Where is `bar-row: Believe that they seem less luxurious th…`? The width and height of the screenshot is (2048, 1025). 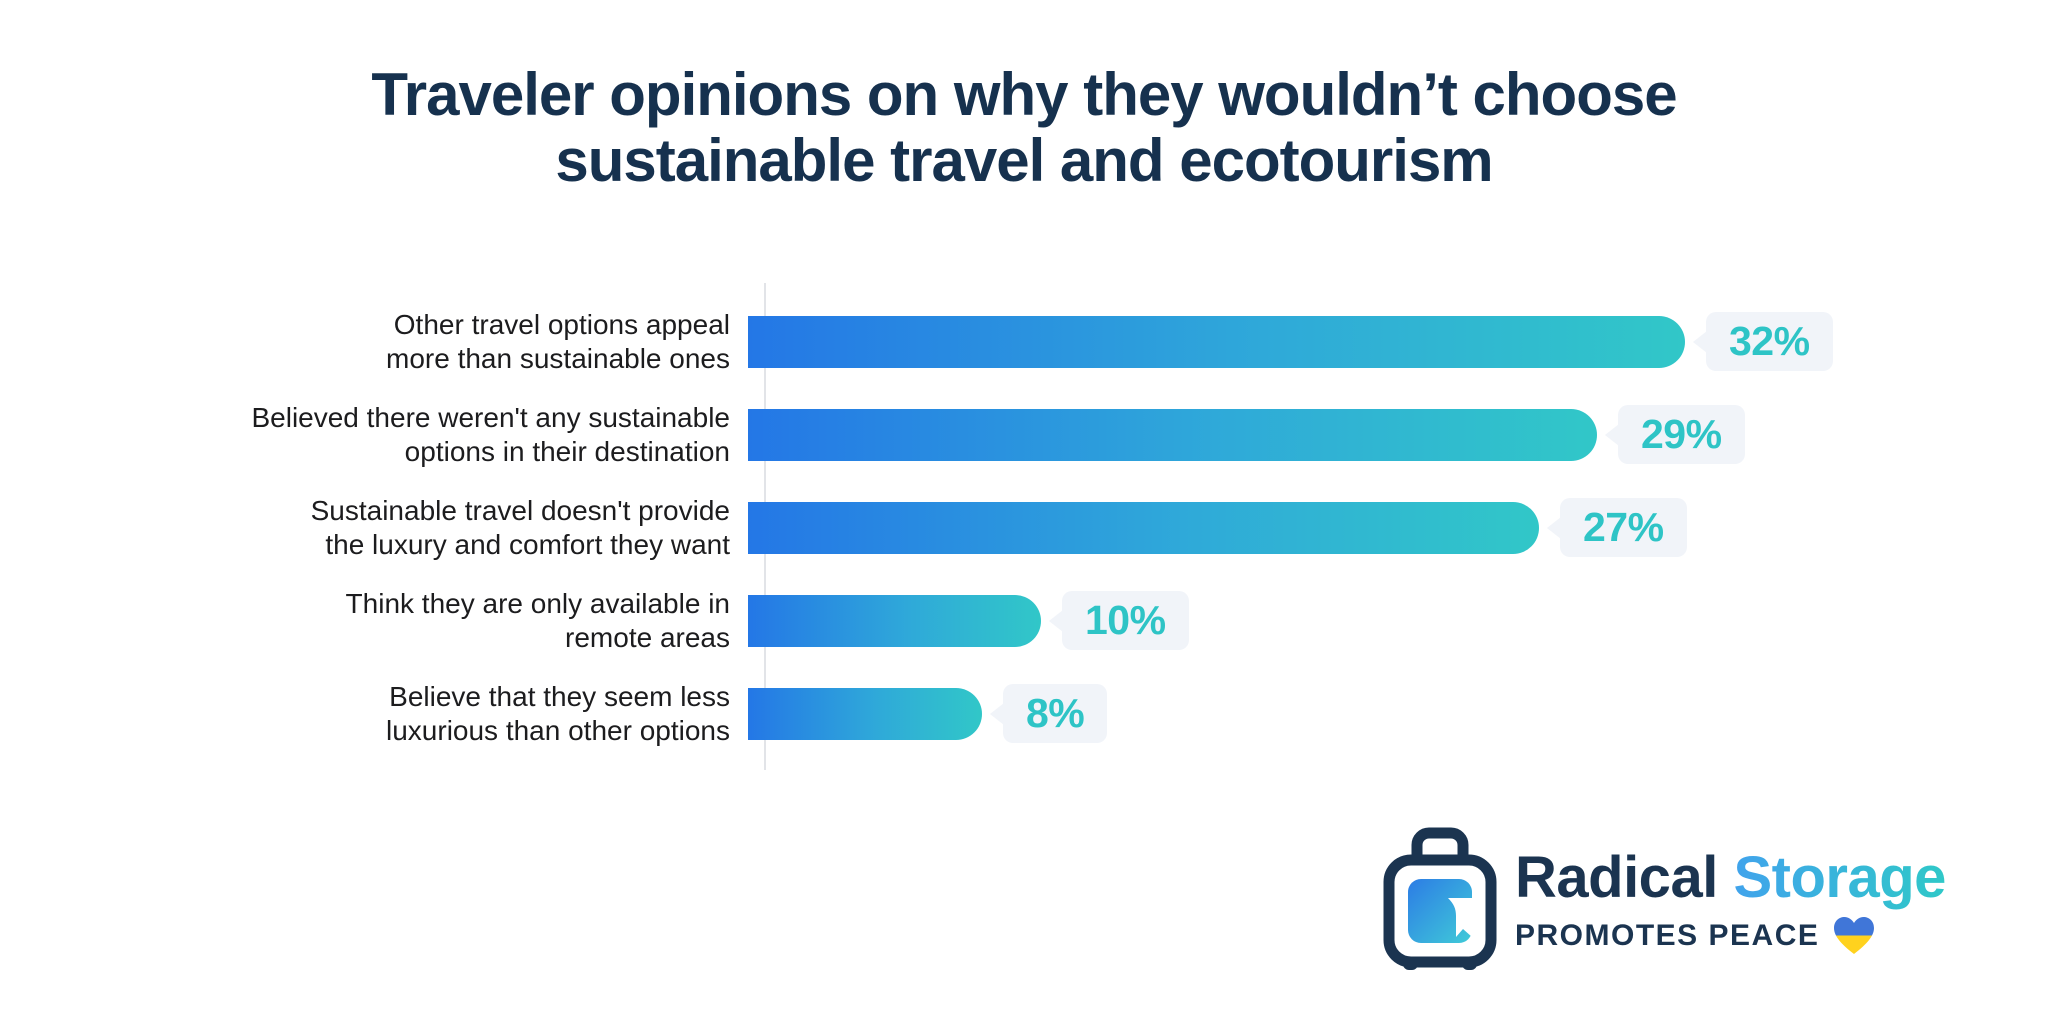 bar-row: Believe that they seem less luxurious th… is located at coordinates (1045, 713).